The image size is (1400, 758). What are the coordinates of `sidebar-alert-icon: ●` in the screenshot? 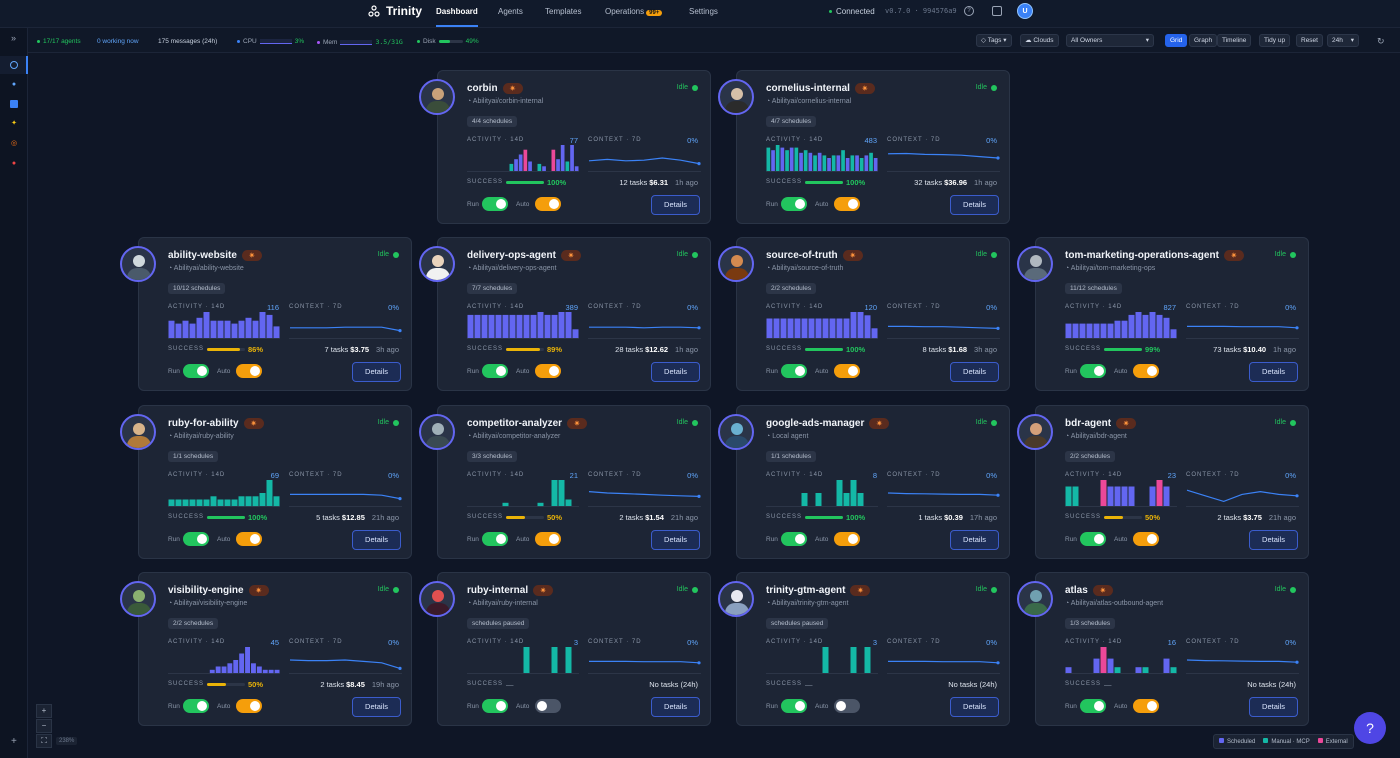 It's located at (14, 163).